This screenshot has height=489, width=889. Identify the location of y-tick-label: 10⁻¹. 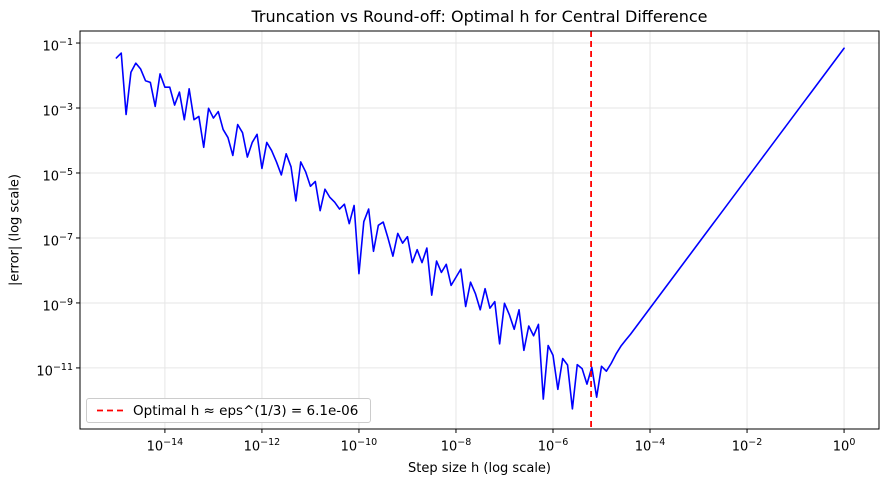
(57, 46).